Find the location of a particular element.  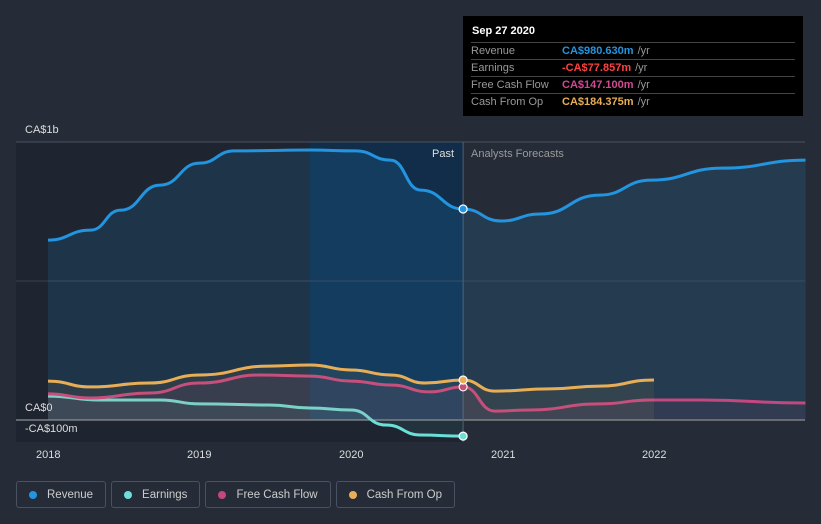

legend-label: Earnings is located at coordinates (165, 494).